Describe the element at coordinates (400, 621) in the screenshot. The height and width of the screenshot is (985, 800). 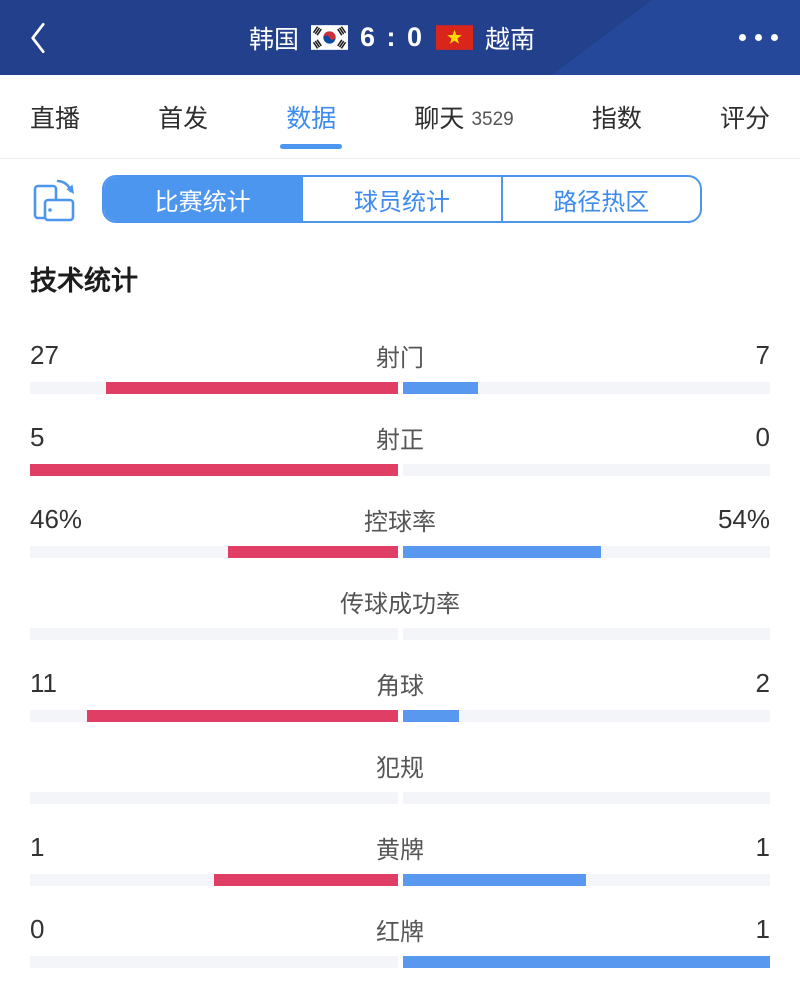
I see `stat-row: 传球成功率` at that location.